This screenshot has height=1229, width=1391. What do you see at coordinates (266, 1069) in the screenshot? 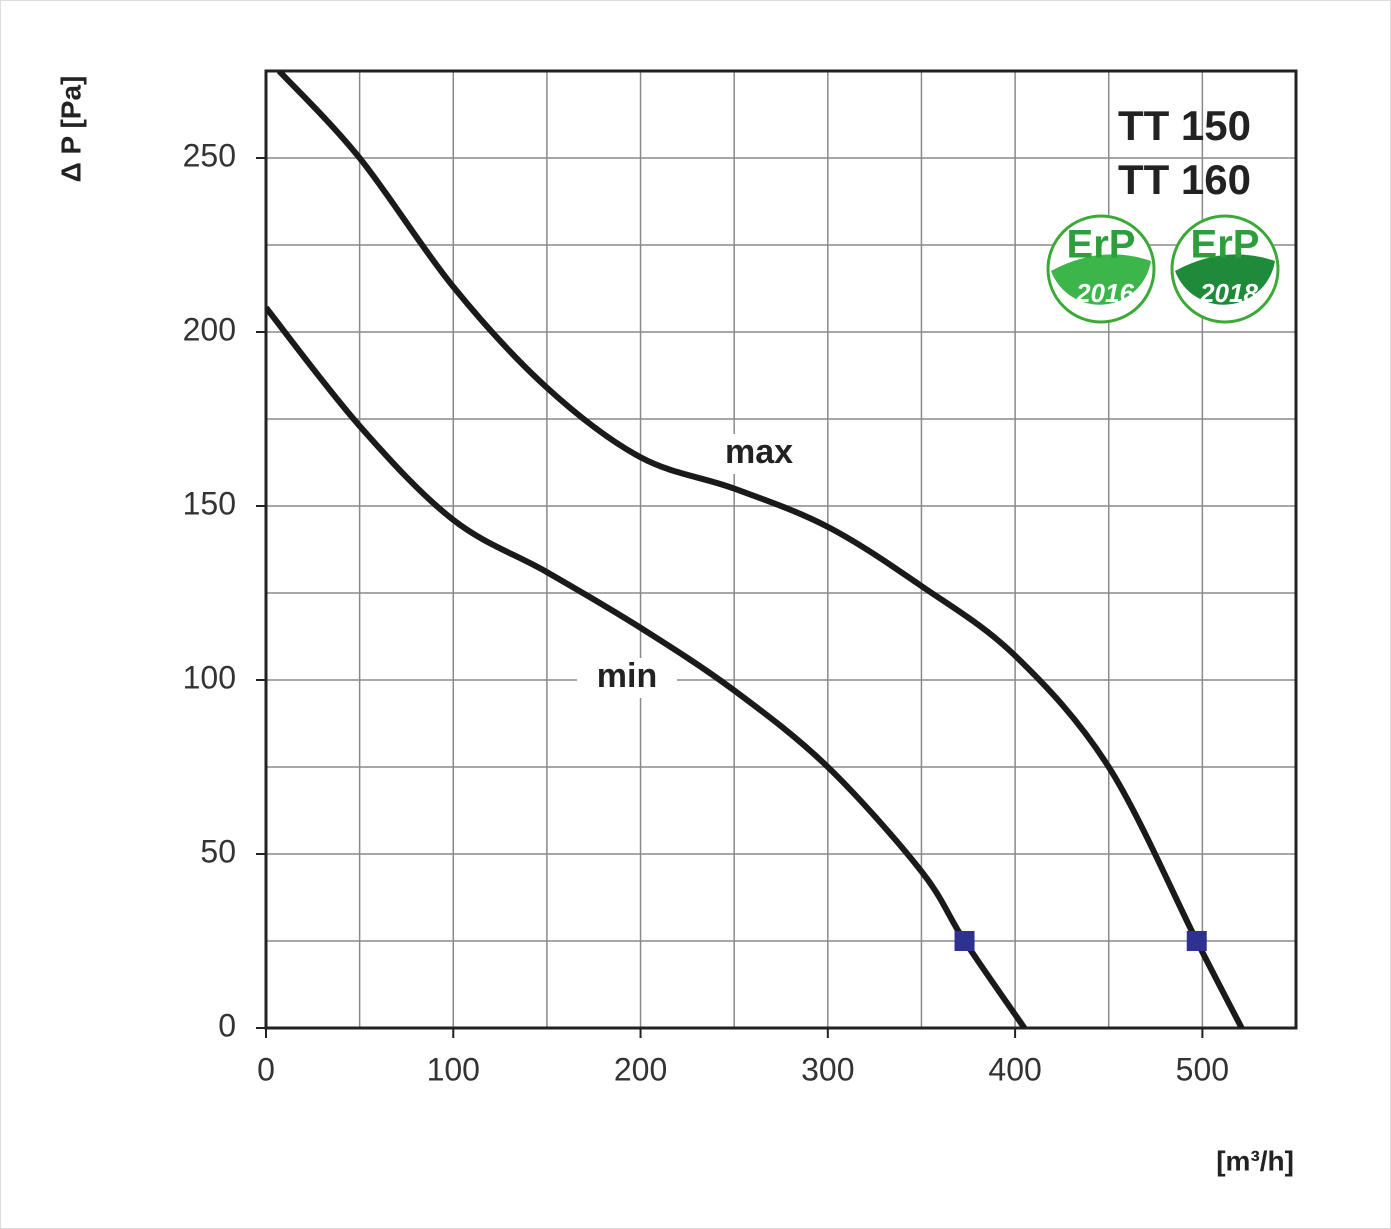
I see `x-tick-label: 0` at bounding box center [266, 1069].